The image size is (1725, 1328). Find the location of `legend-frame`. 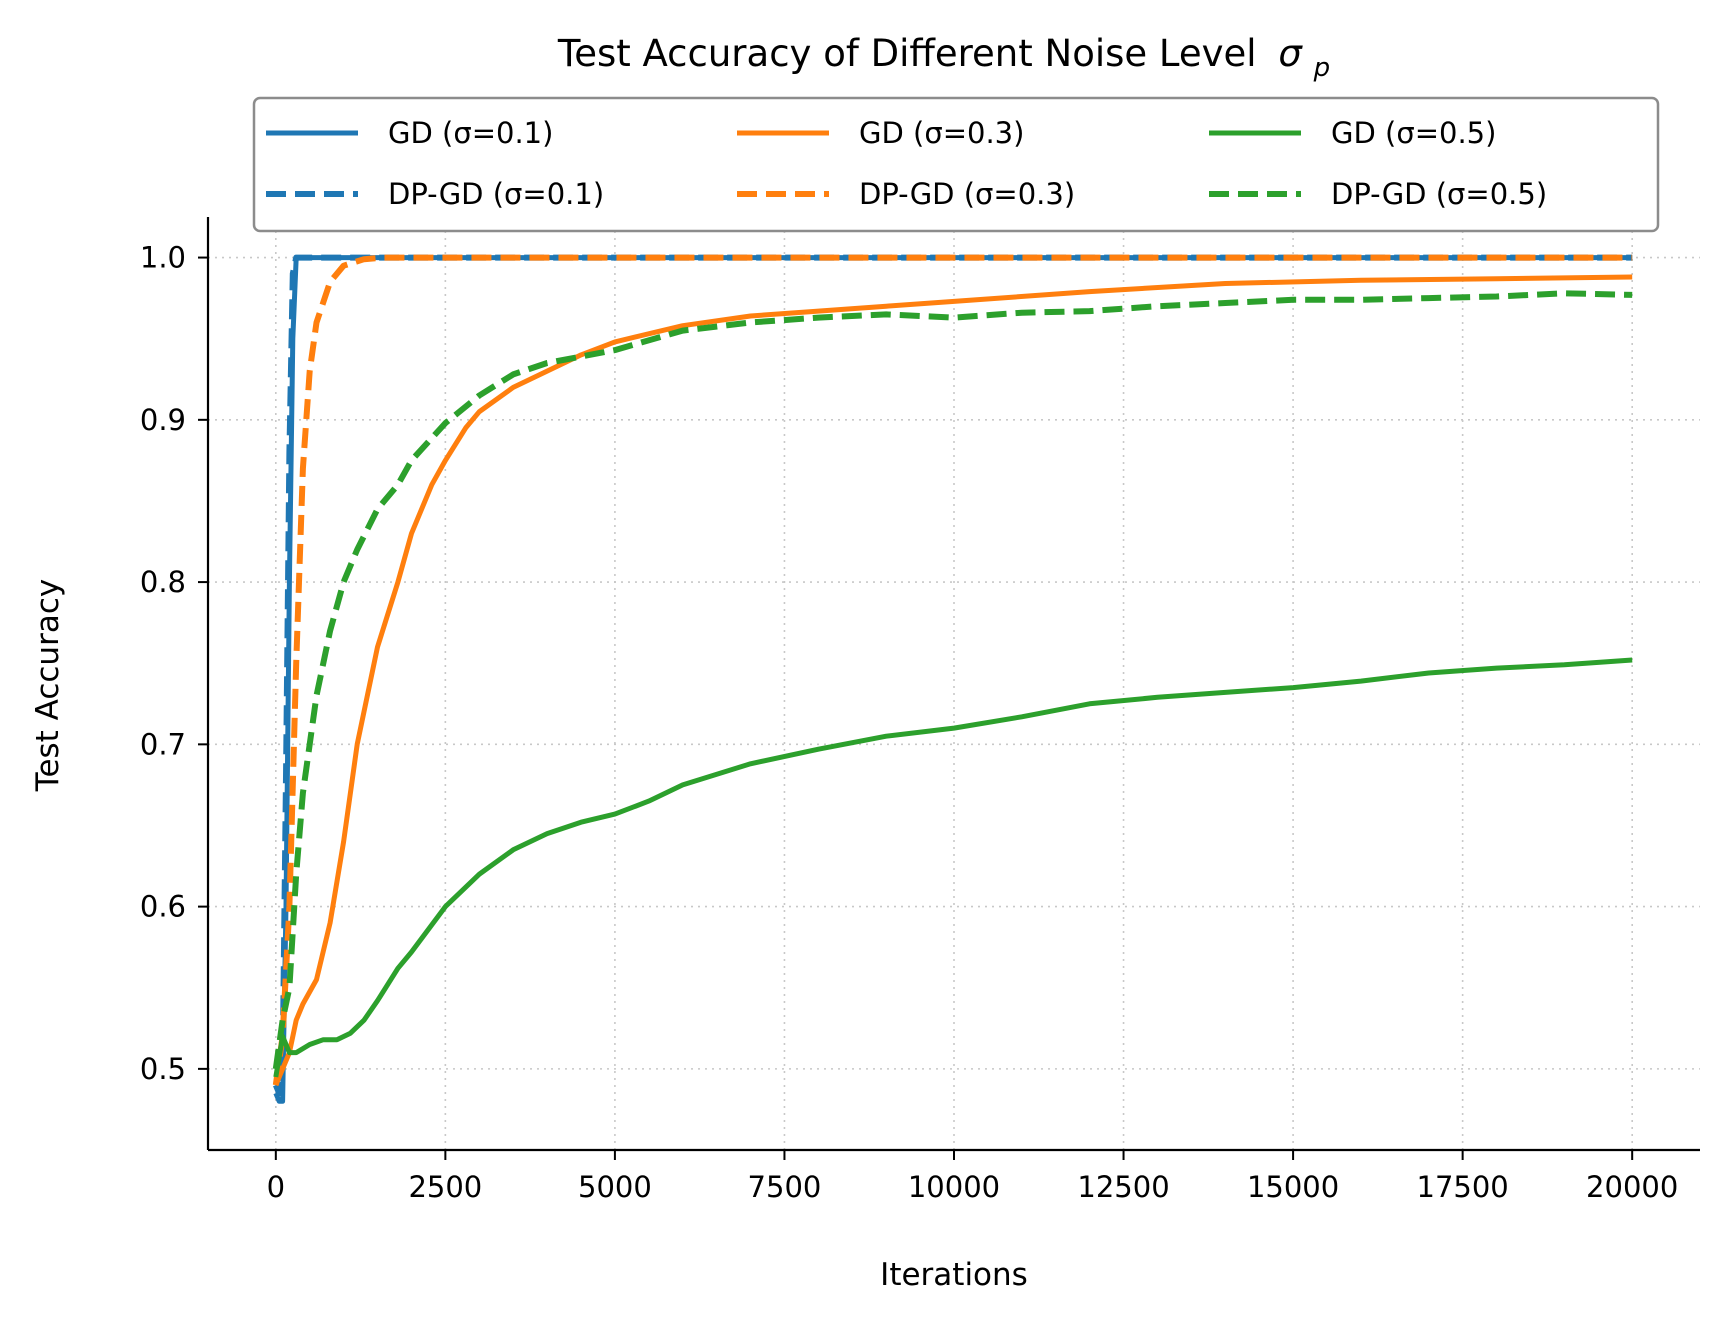

legend-frame is located at coordinates (956, 164).